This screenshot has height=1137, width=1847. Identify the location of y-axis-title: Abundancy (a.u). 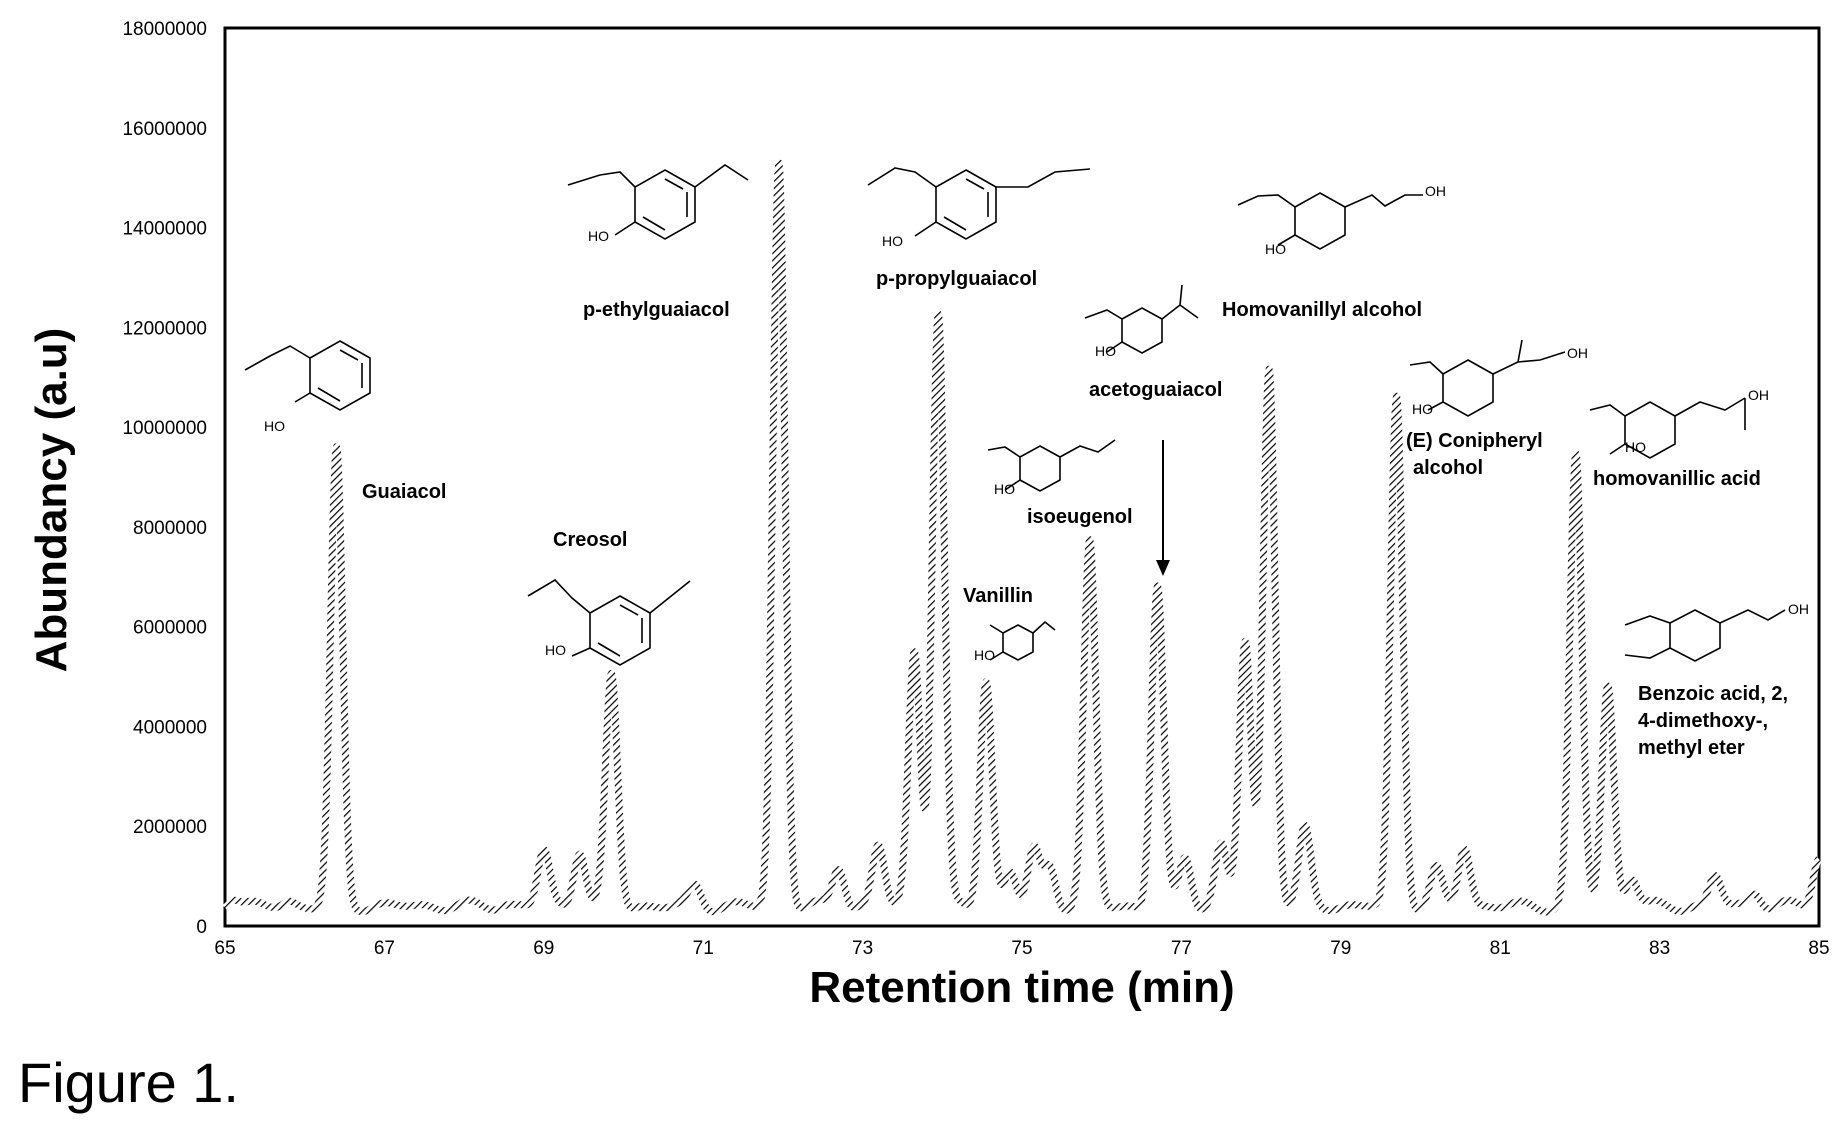
(51, 500).